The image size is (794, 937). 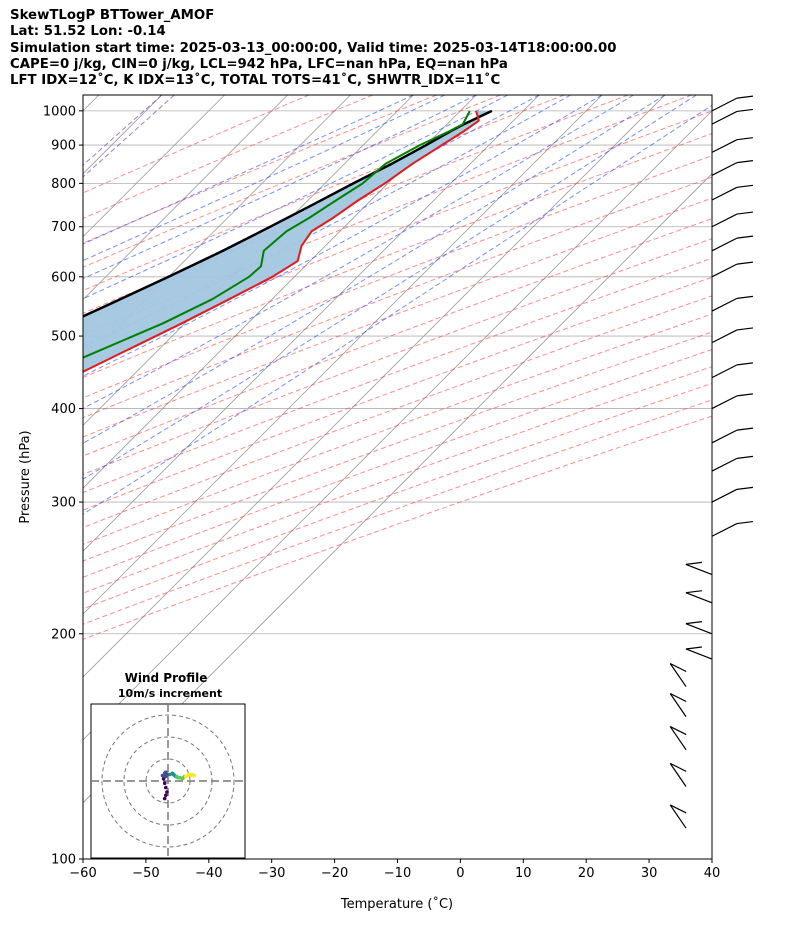 What do you see at coordinates (397, 873) in the screenshot?
I see `x-tick-label: −10` at bounding box center [397, 873].